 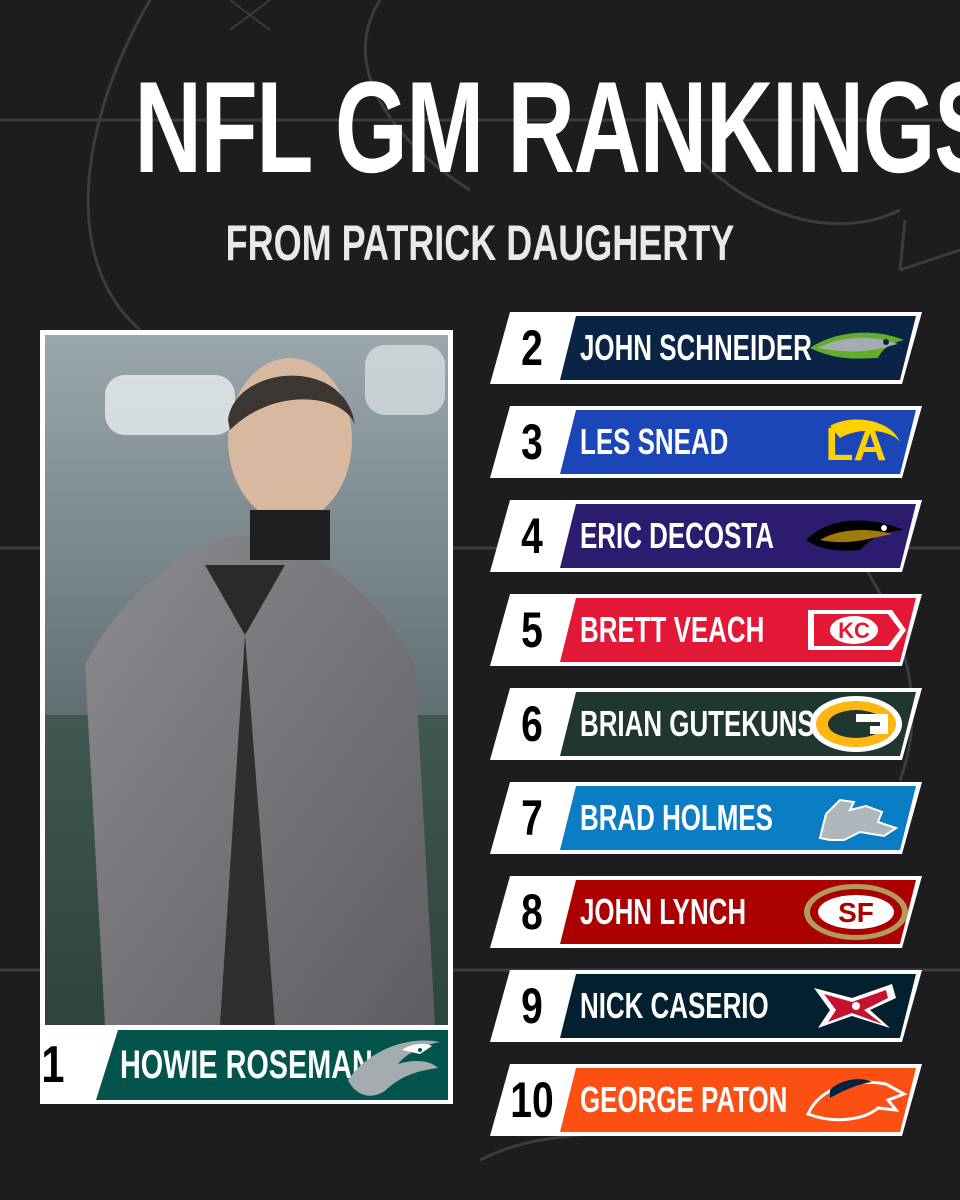 I want to click on ranking-number: 6, so click(x=532, y=724).